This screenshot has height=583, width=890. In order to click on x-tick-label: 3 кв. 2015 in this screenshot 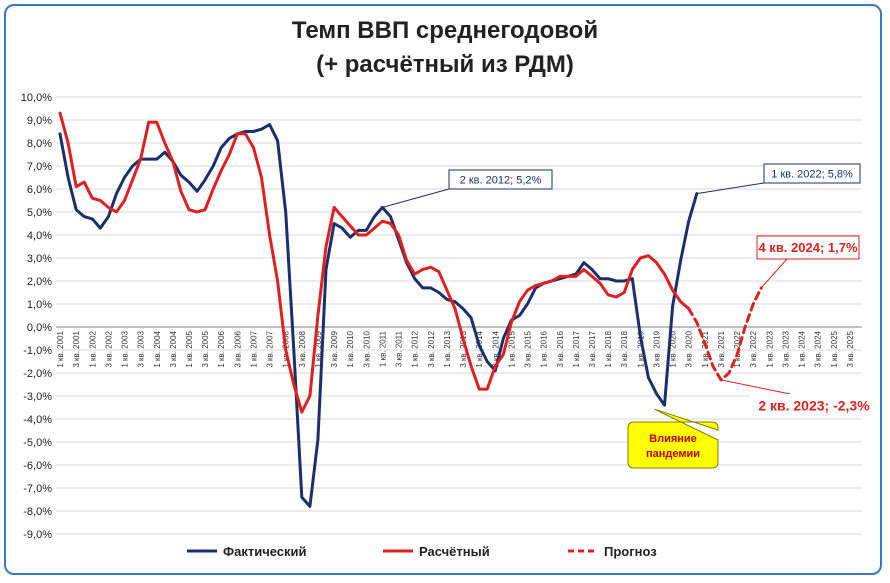, I will do `click(528, 348)`.